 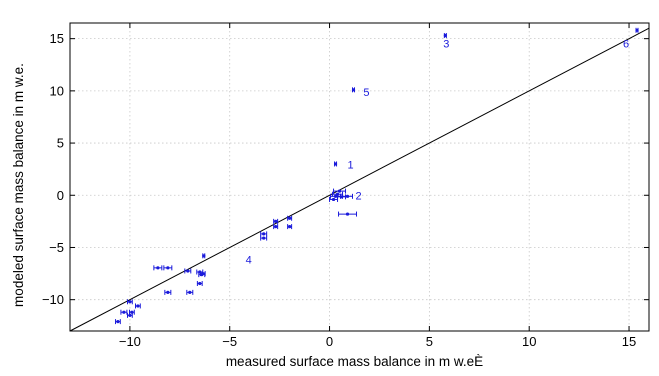 What do you see at coordinates (60, 143) in the screenshot?
I see `y-tick-label: 5` at bounding box center [60, 143].